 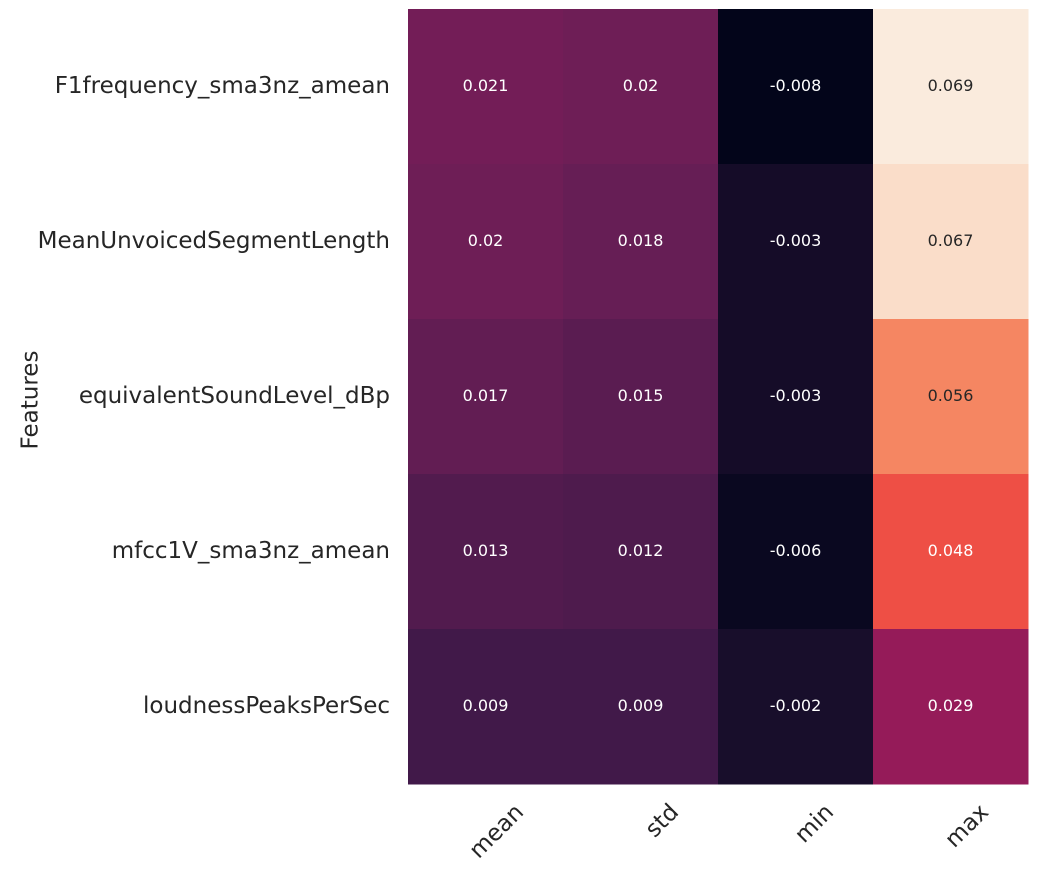 I want to click on heatmap-cell-label: 0.069, so click(x=951, y=85).